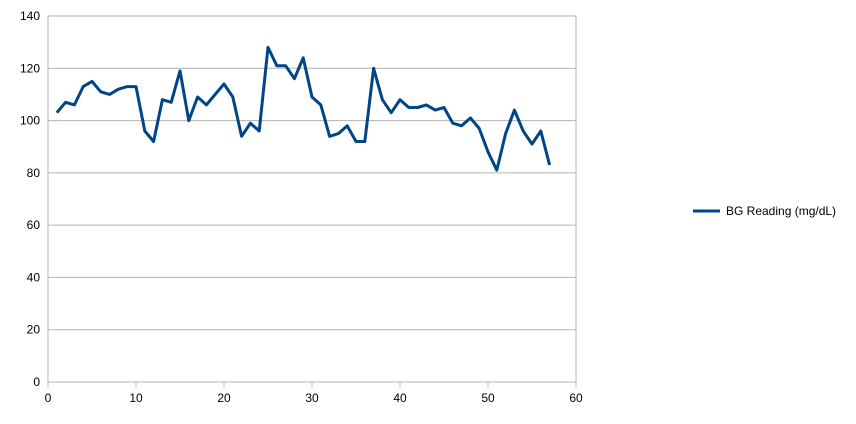 The height and width of the screenshot is (424, 856). I want to click on x-tick-label: 50, so click(488, 398).